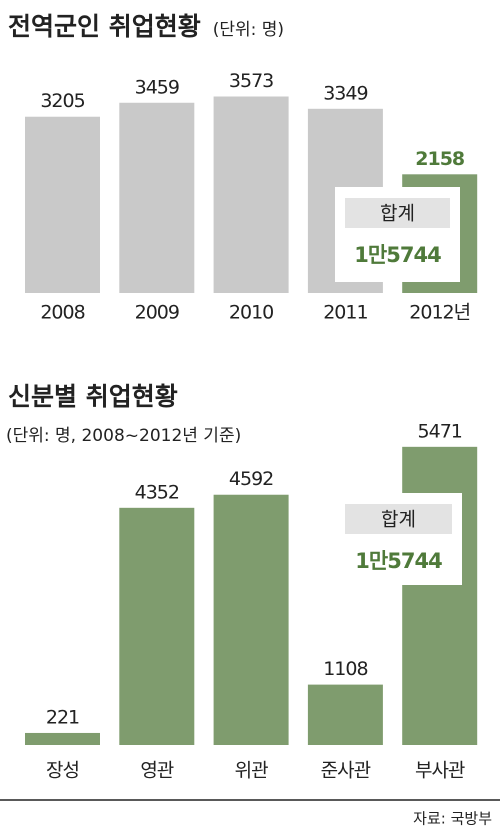 Image resolution: width=500 pixels, height=836 pixels. What do you see at coordinates (345, 93) in the screenshot?
I see `value-label: 3349` at bounding box center [345, 93].